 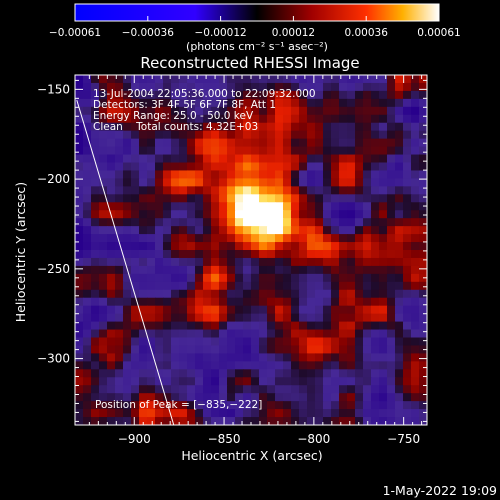 What do you see at coordinates (53, 179) in the screenshot?
I see `y-tick-label: −200` at bounding box center [53, 179].